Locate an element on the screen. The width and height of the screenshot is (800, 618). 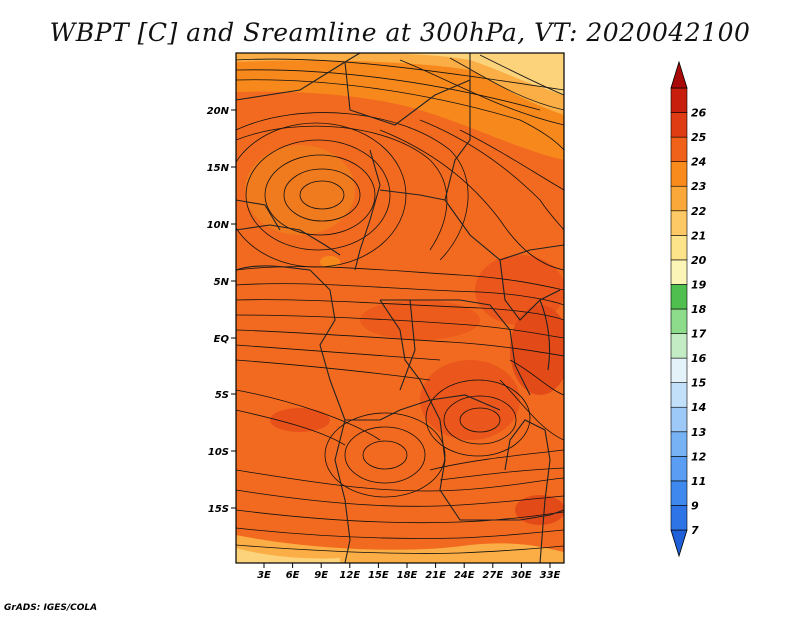
lon-label: 9E is located at coordinates (321, 575).